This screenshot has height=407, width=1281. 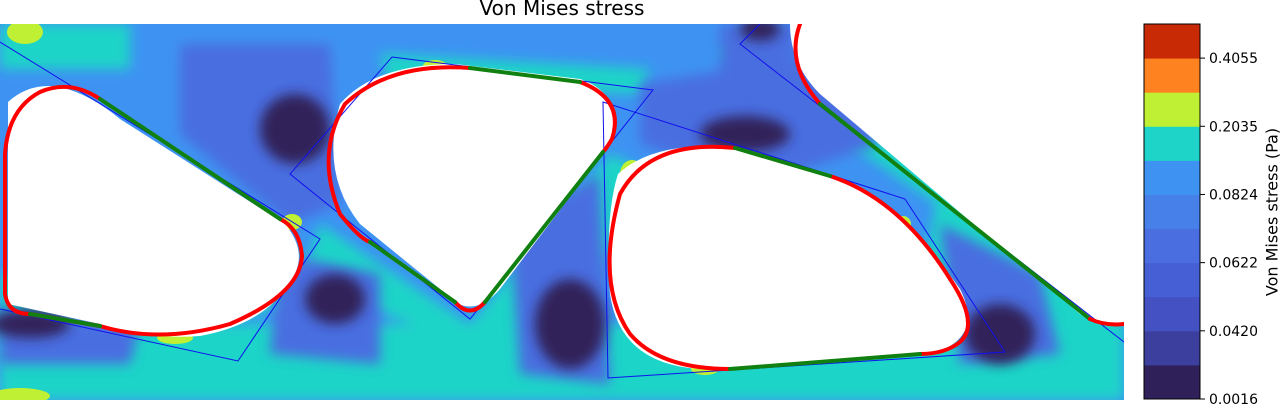 I want to click on boundary-corner-red, so click(x=1106, y=322).